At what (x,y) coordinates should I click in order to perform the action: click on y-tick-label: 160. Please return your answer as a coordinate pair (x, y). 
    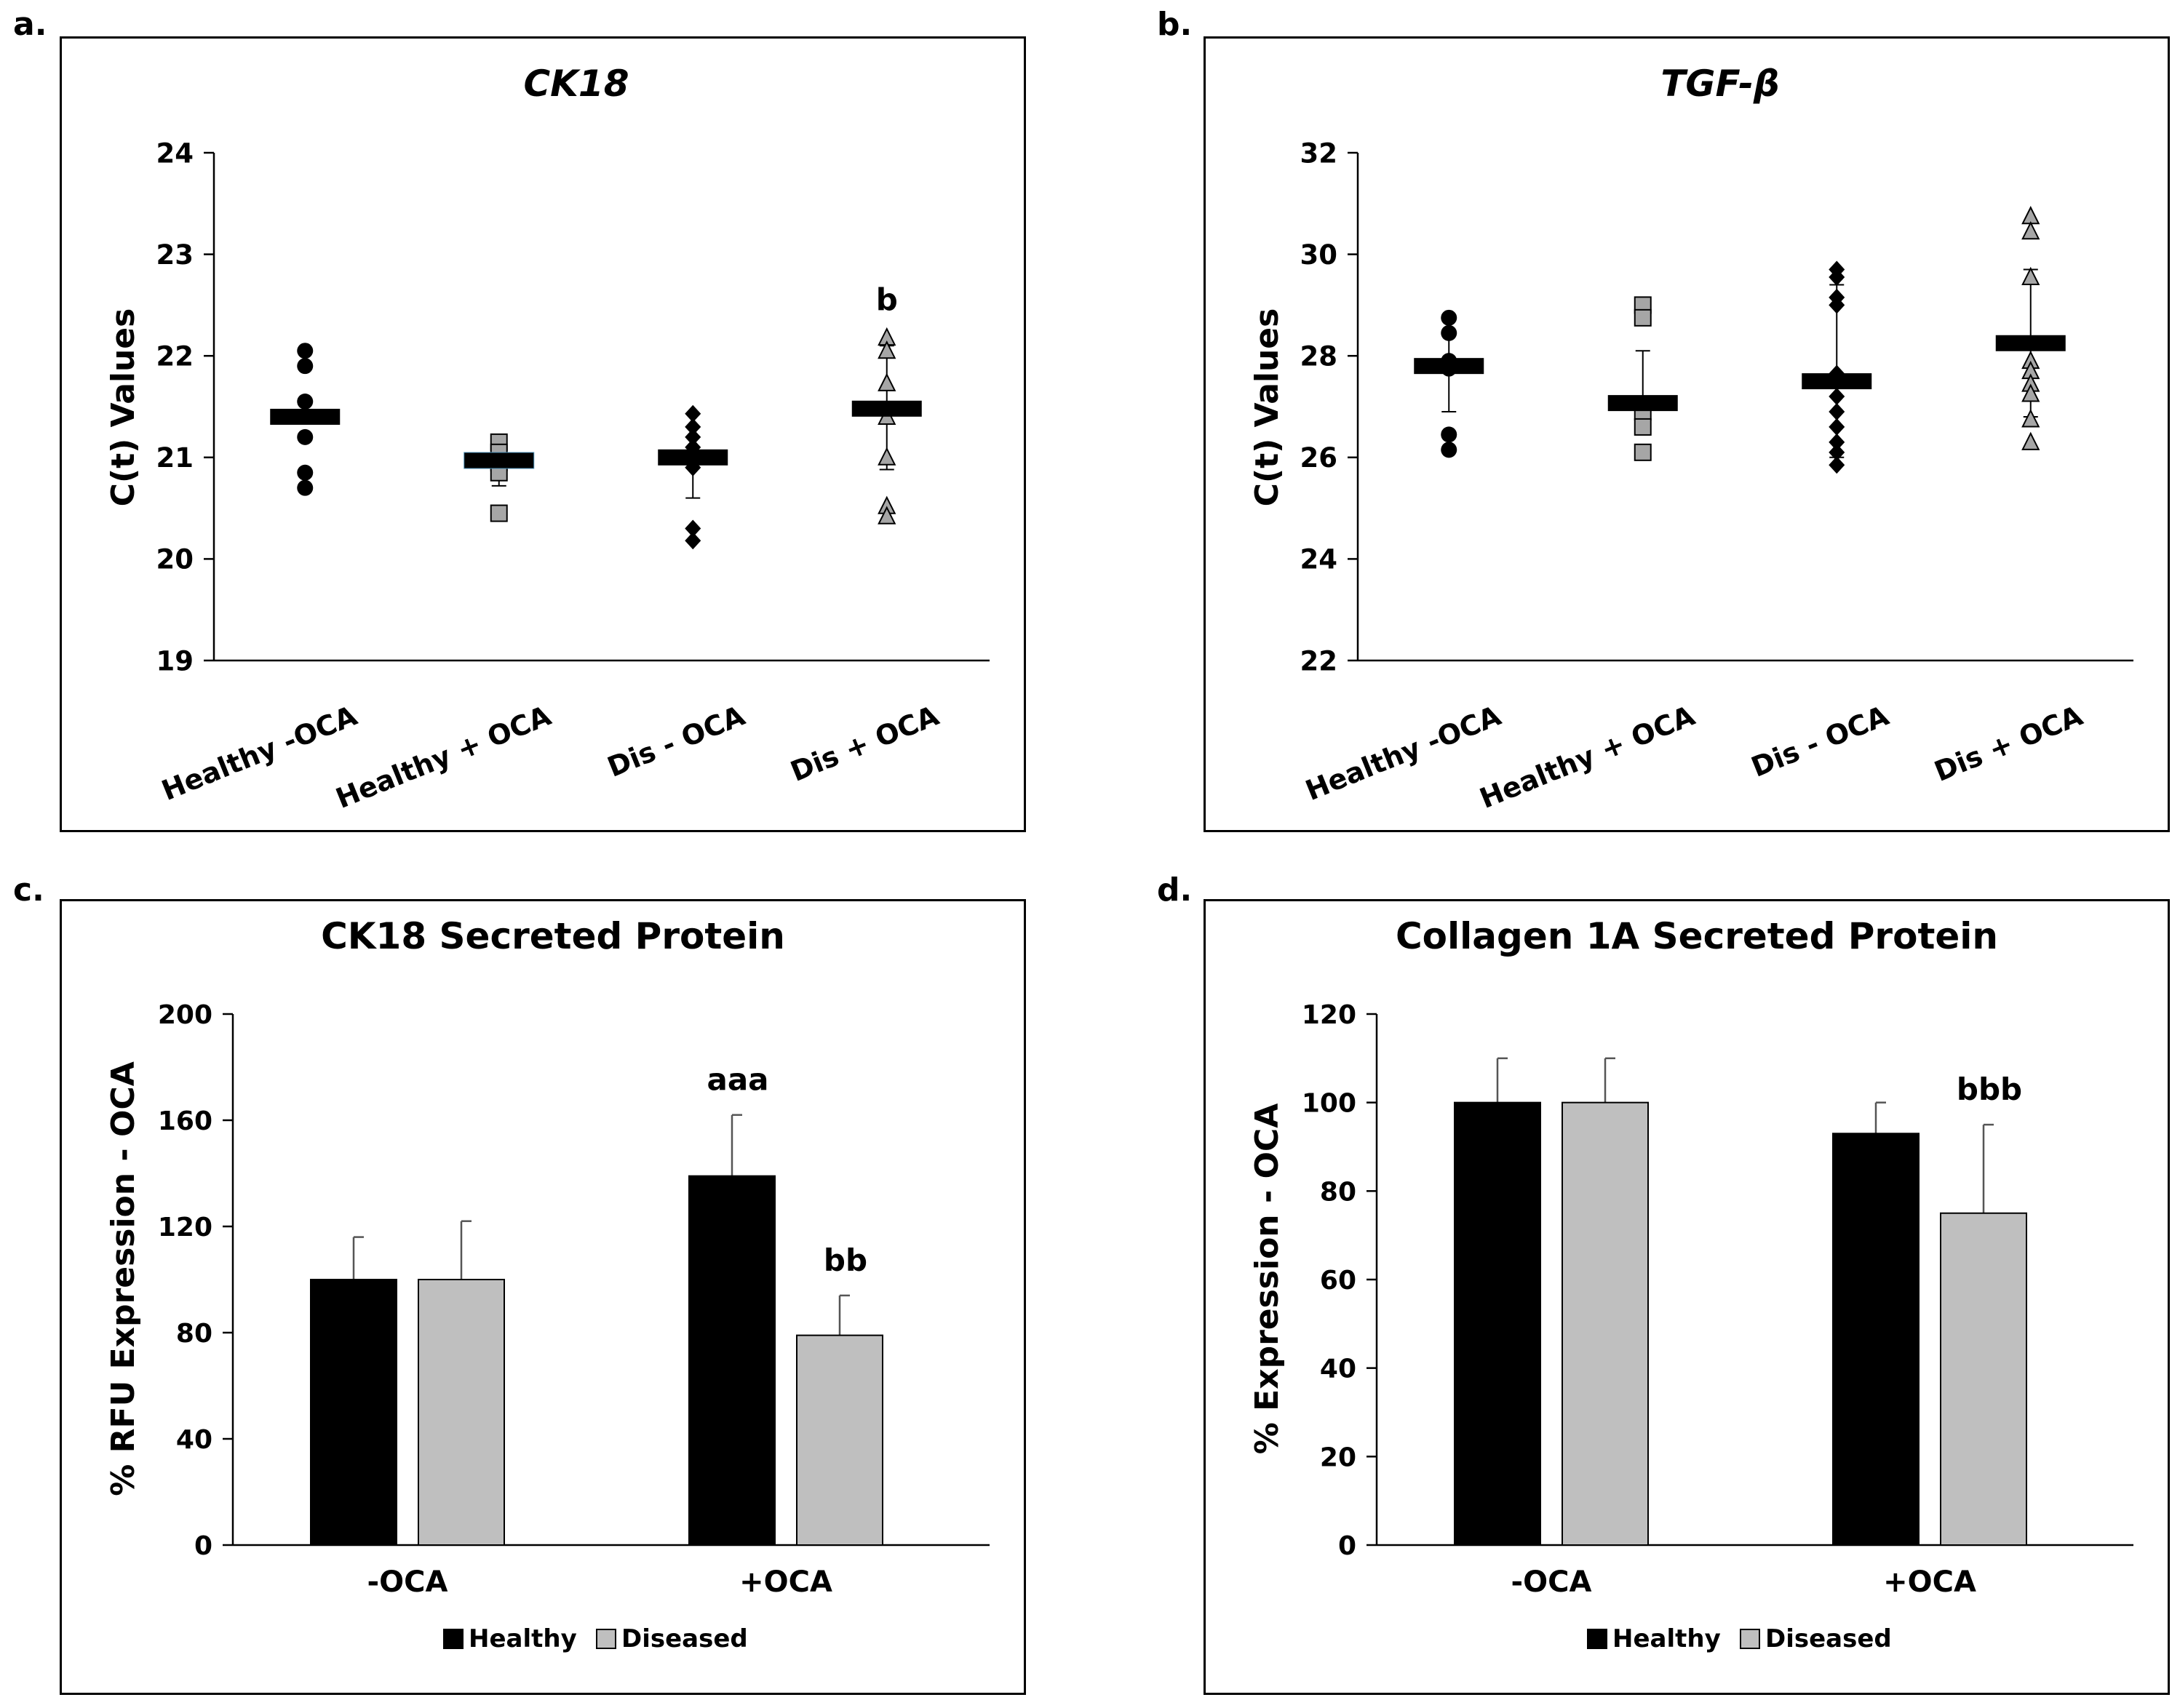
    Looking at the image, I should click on (185, 1121).